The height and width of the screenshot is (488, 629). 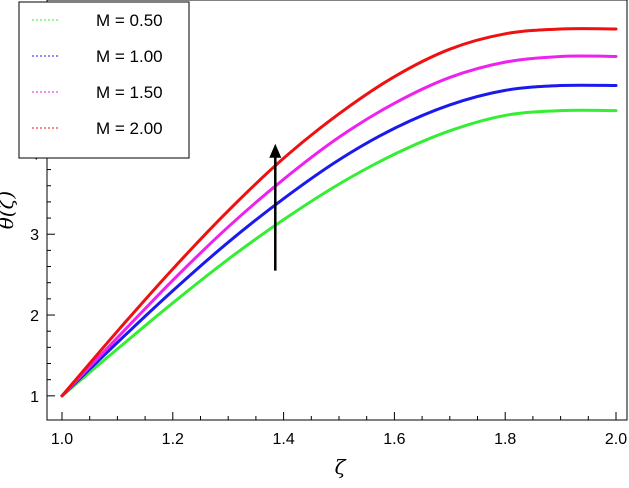 What do you see at coordinates (62, 439) in the screenshot?
I see `x-tick-label: 1.0` at bounding box center [62, 439].